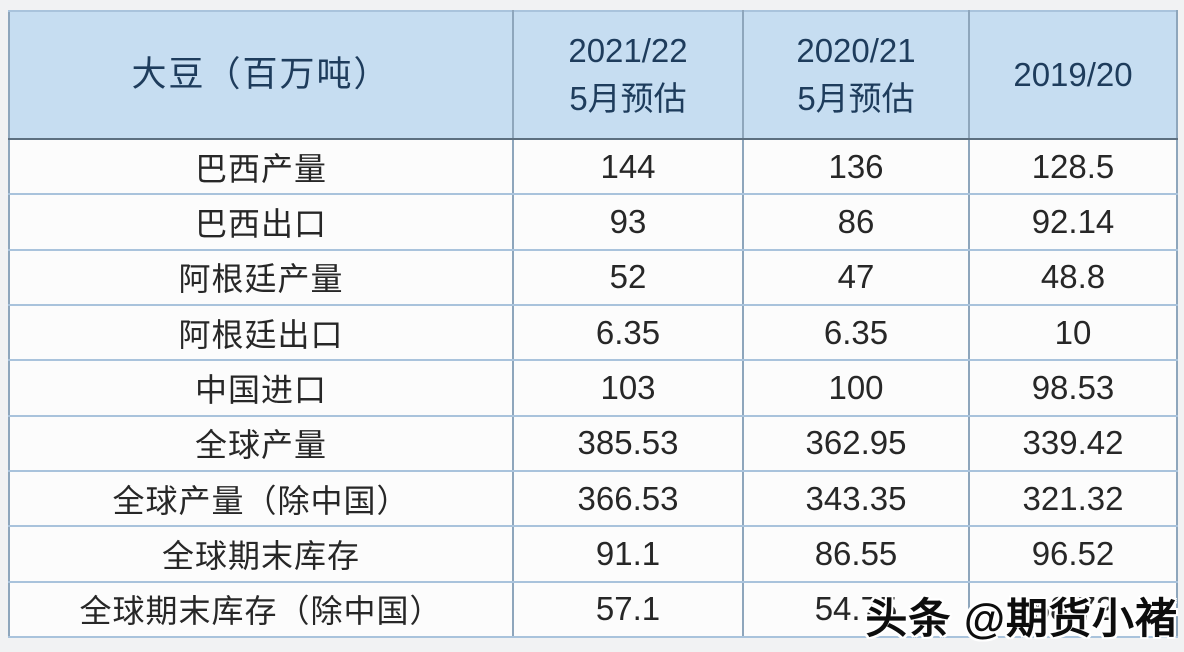 This screenshot has width=1184, height=652. What do you see at coordinates (628, 166) in the screenshot?
I see `cell-value: 144` at bounding box center [628, 166].